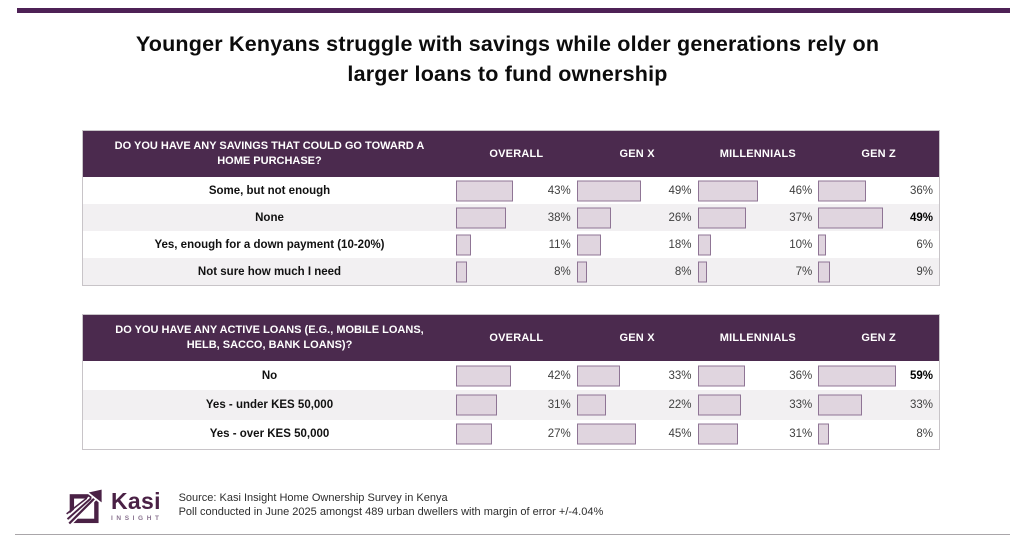 The image size is (1015, 538). Describe the element at coordinates (878, 244) in the screenshot. I see `value-cell: 6%` at that location.